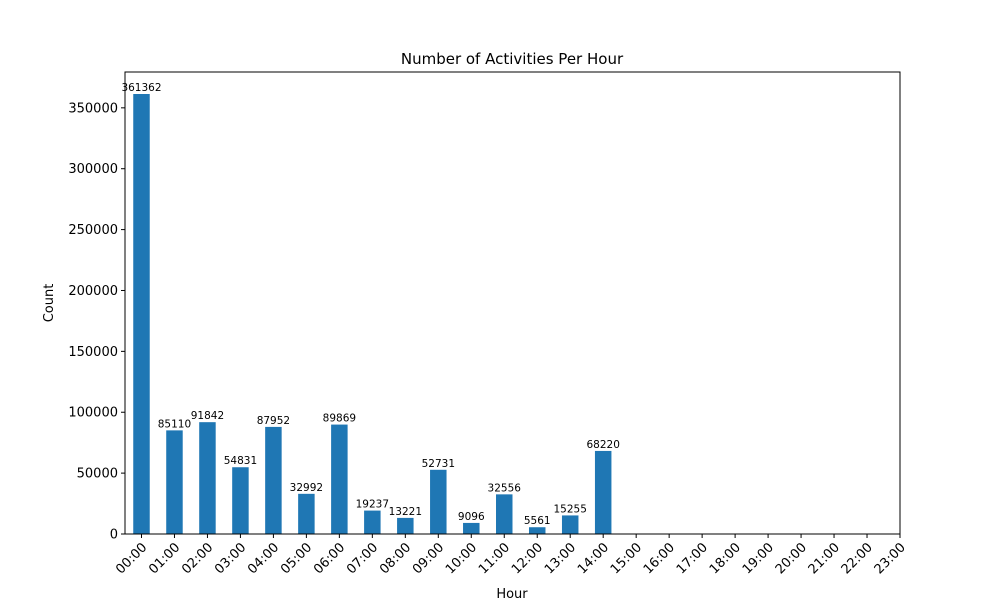 The image size is (1000, 600). Describe the element at coordinates (207, 416) in the screenshot. I see `value-label: 91842` at that location.